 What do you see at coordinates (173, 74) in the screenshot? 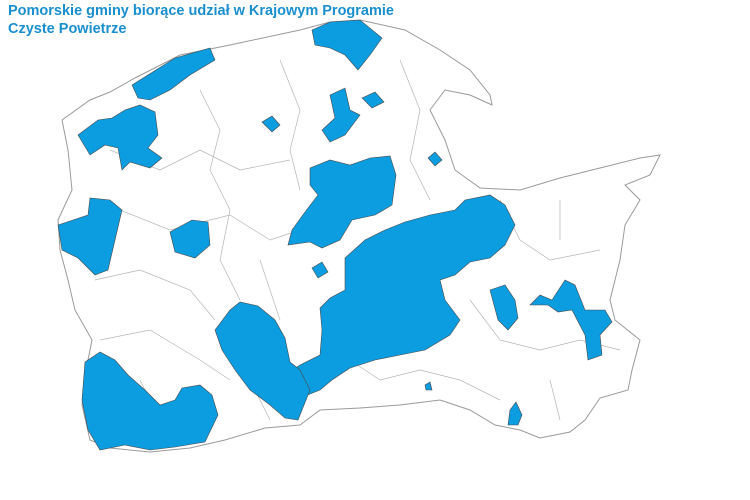
I see `municipality-coast-west` at bounding box center [173, 74].